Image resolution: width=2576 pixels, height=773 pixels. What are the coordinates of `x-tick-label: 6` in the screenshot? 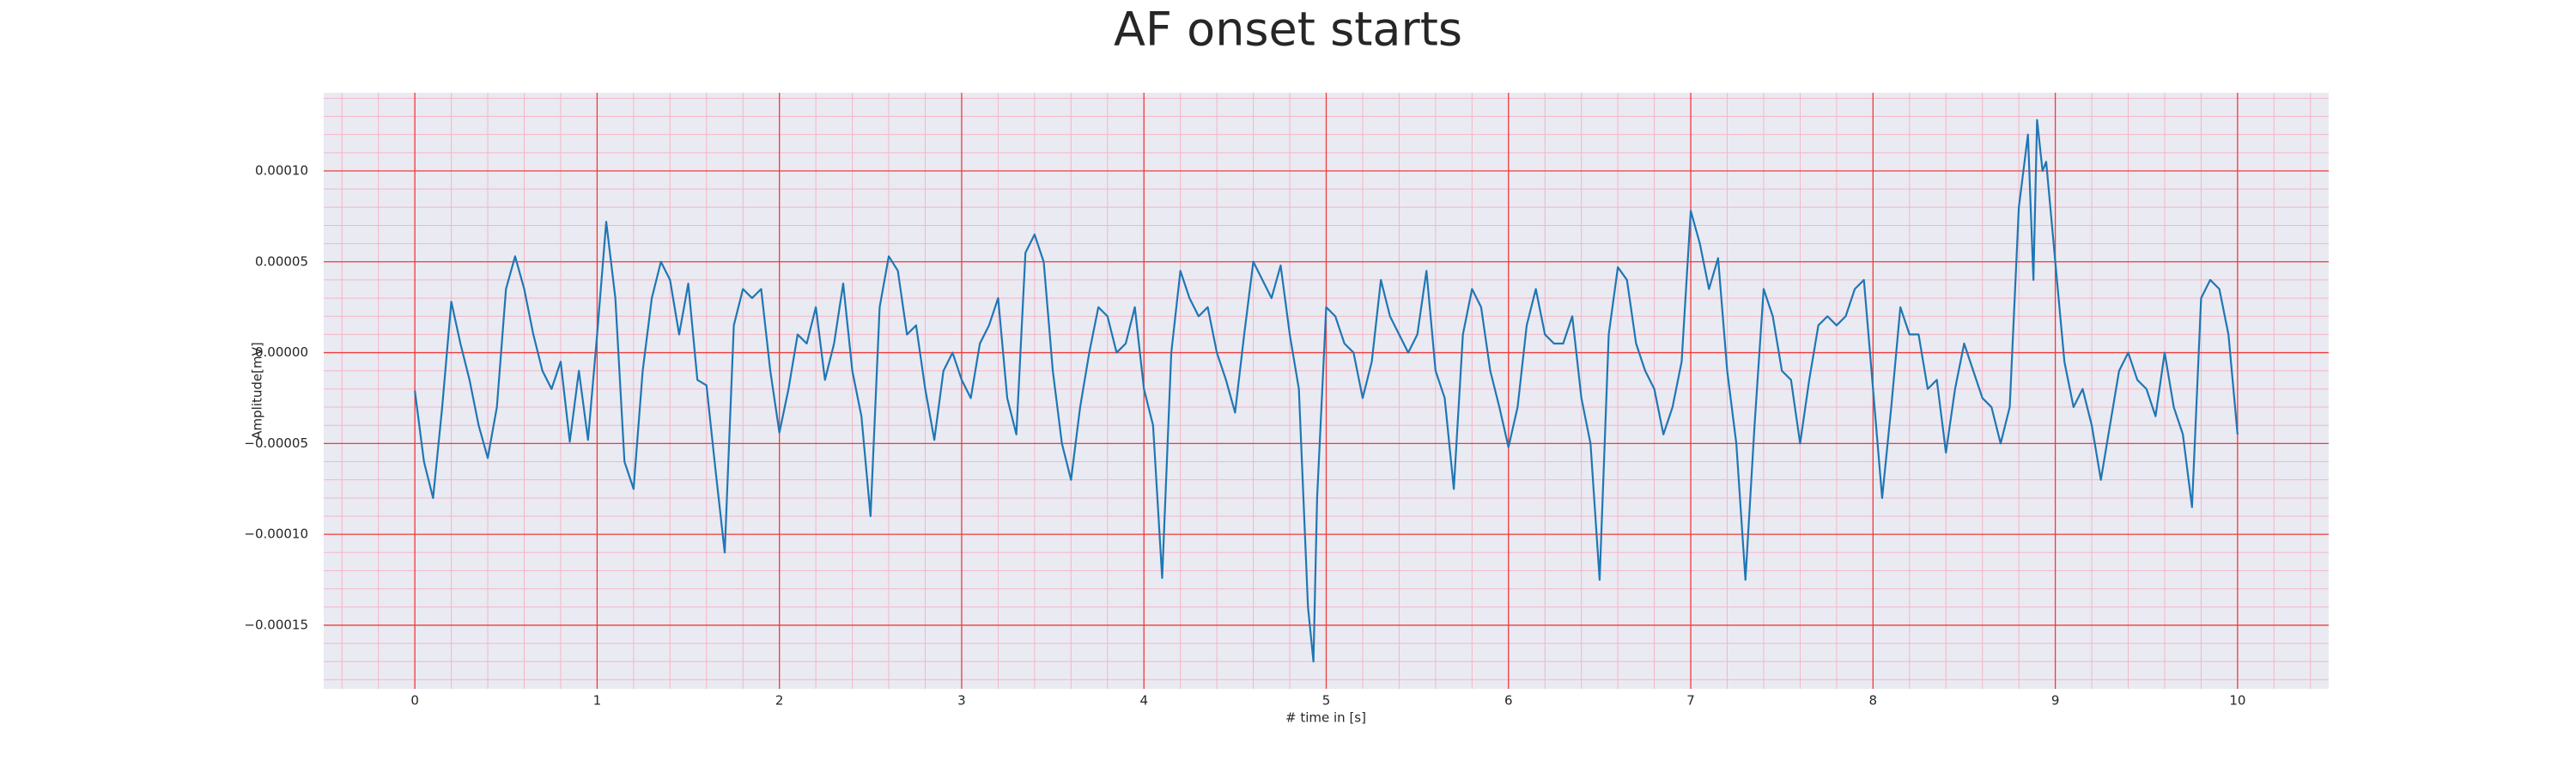 It's located at (1508, 701).